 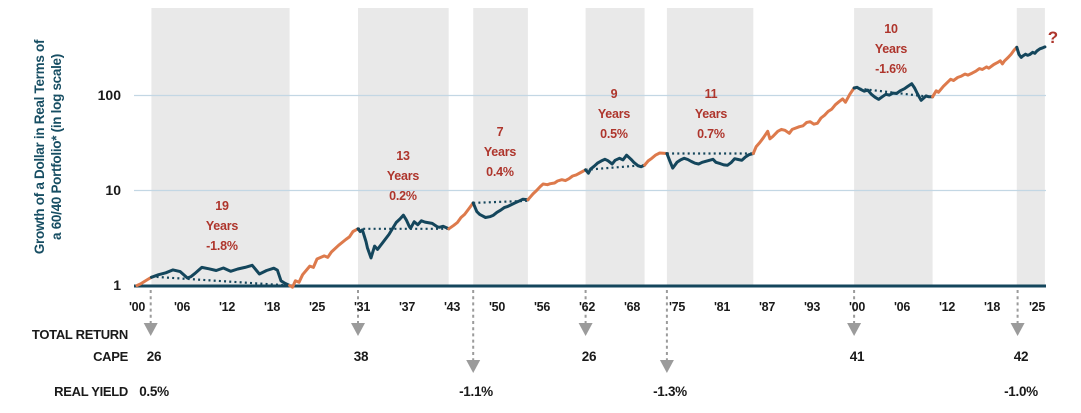 I want to click on x-tick-label: '37, so click(x=407, y=307).